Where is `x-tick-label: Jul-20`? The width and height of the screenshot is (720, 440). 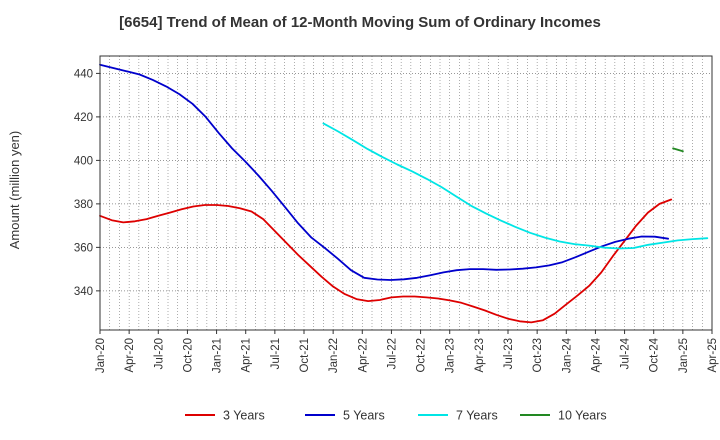 x-tick-label: Jul-20 is located at coordinates (159, 353).